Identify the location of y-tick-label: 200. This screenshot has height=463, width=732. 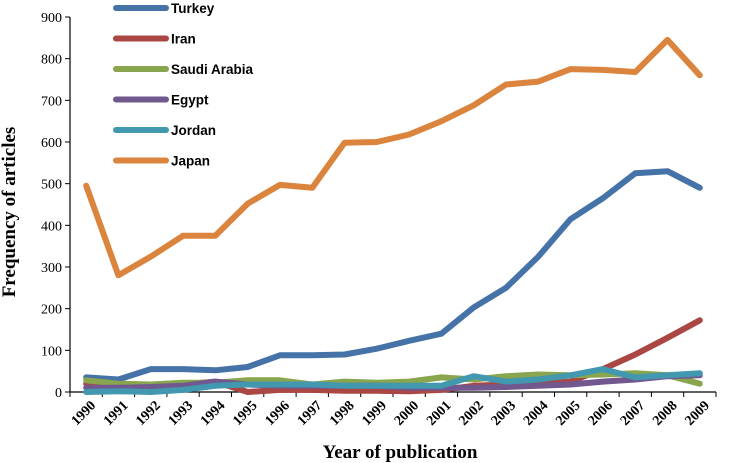
(51, 310).